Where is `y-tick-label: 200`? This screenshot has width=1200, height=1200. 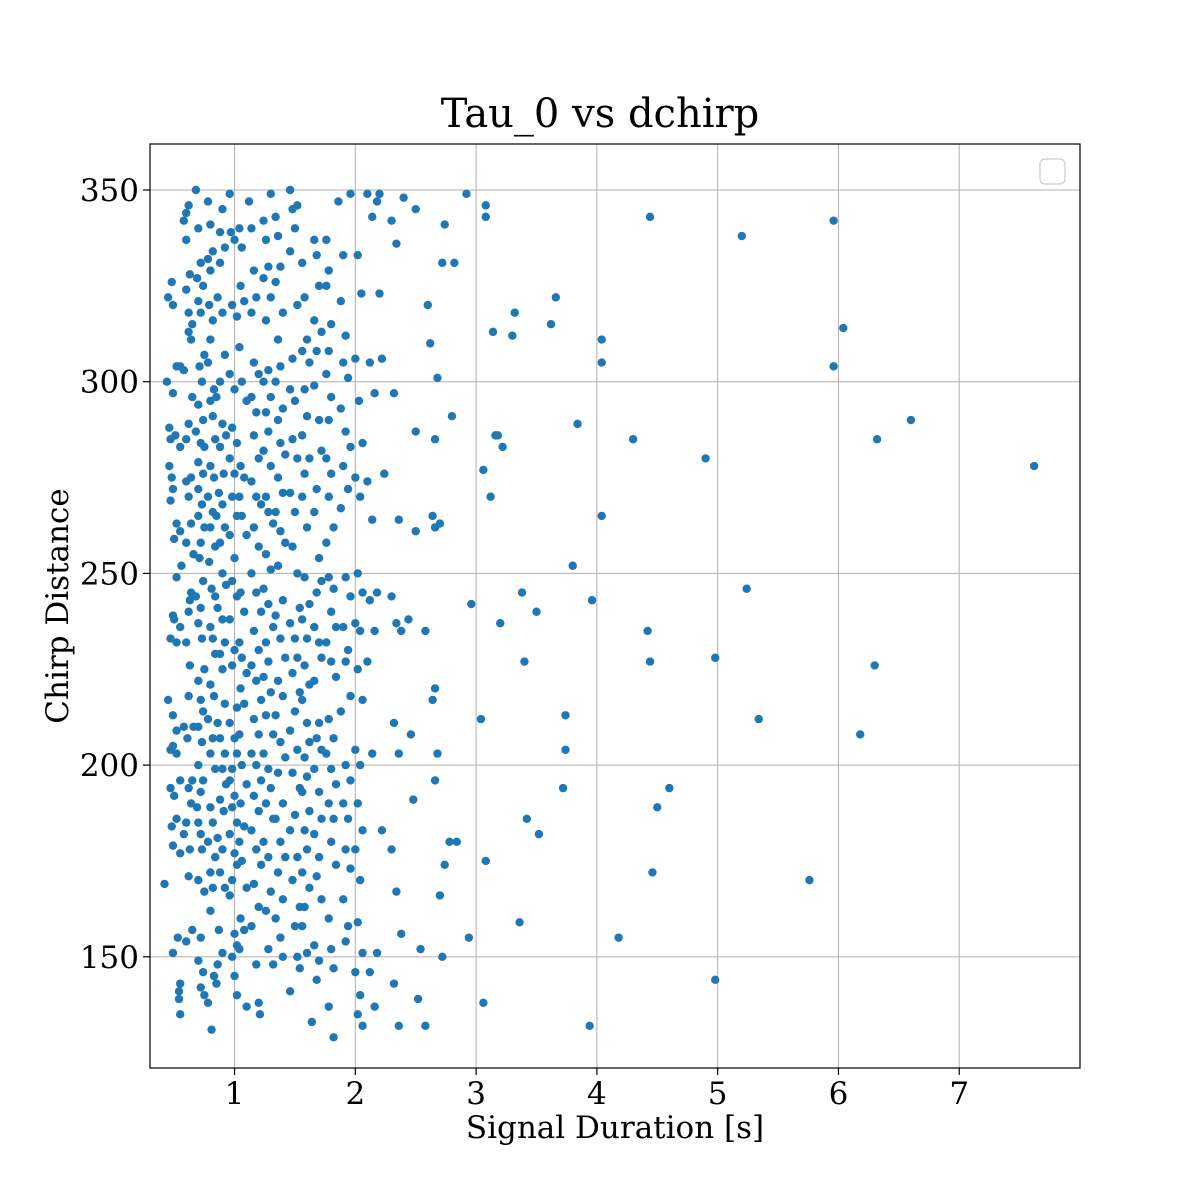
y-tick-label: 200 is located at coordinates (109, 766).